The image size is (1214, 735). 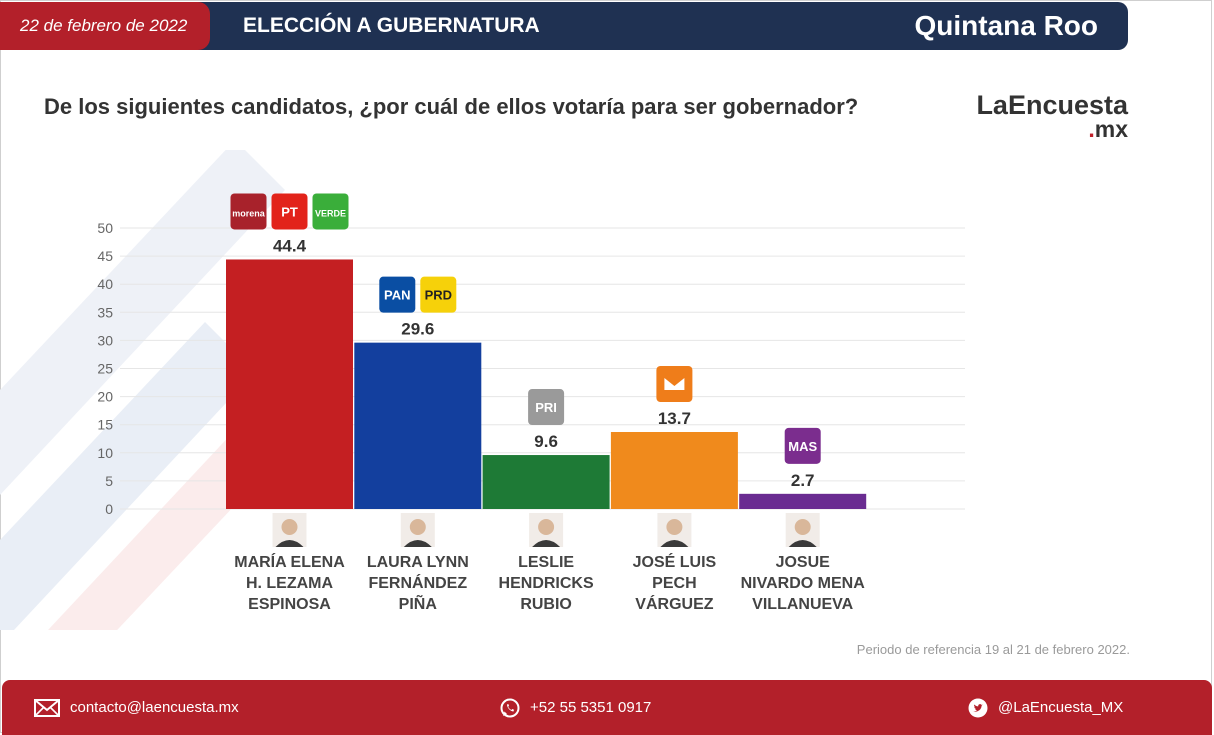 I want to click on party-logo-mas: MAS, so click(x=802, y=445).